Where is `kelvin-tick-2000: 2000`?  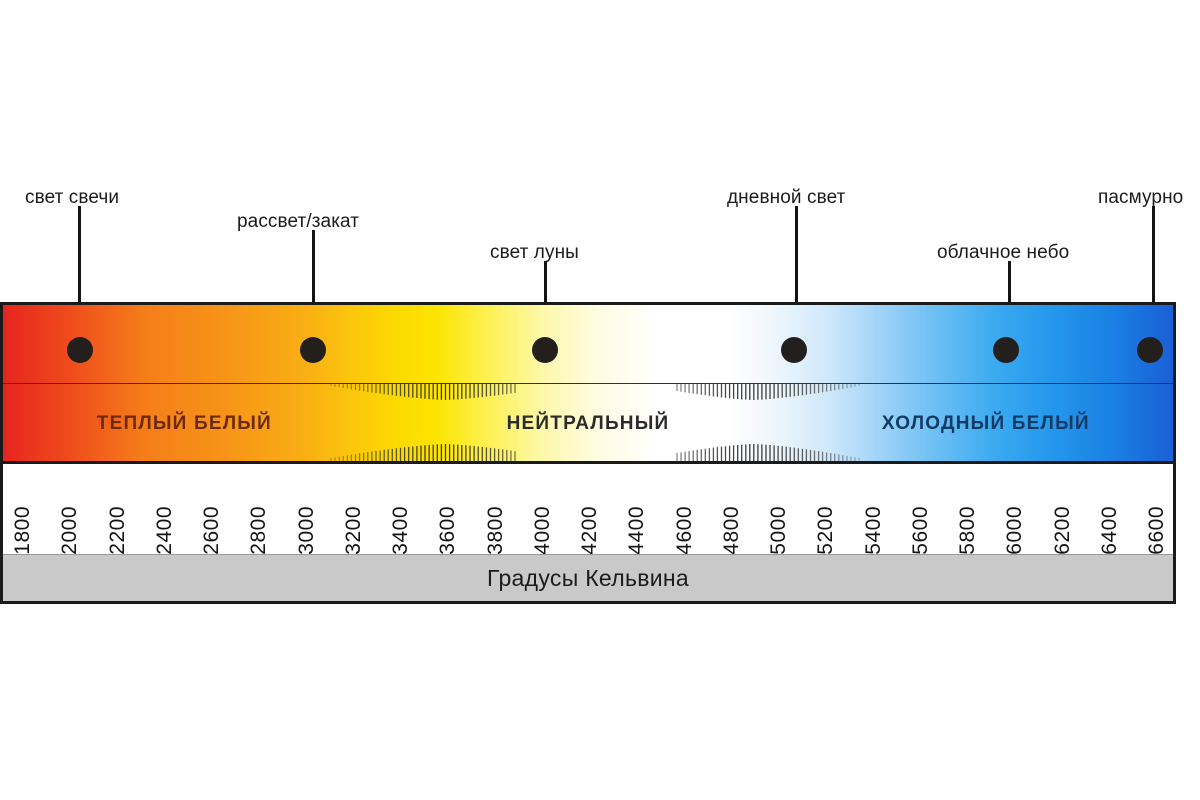 kelvin-tick-2000: 2000 is located at coordinates (70, 530).